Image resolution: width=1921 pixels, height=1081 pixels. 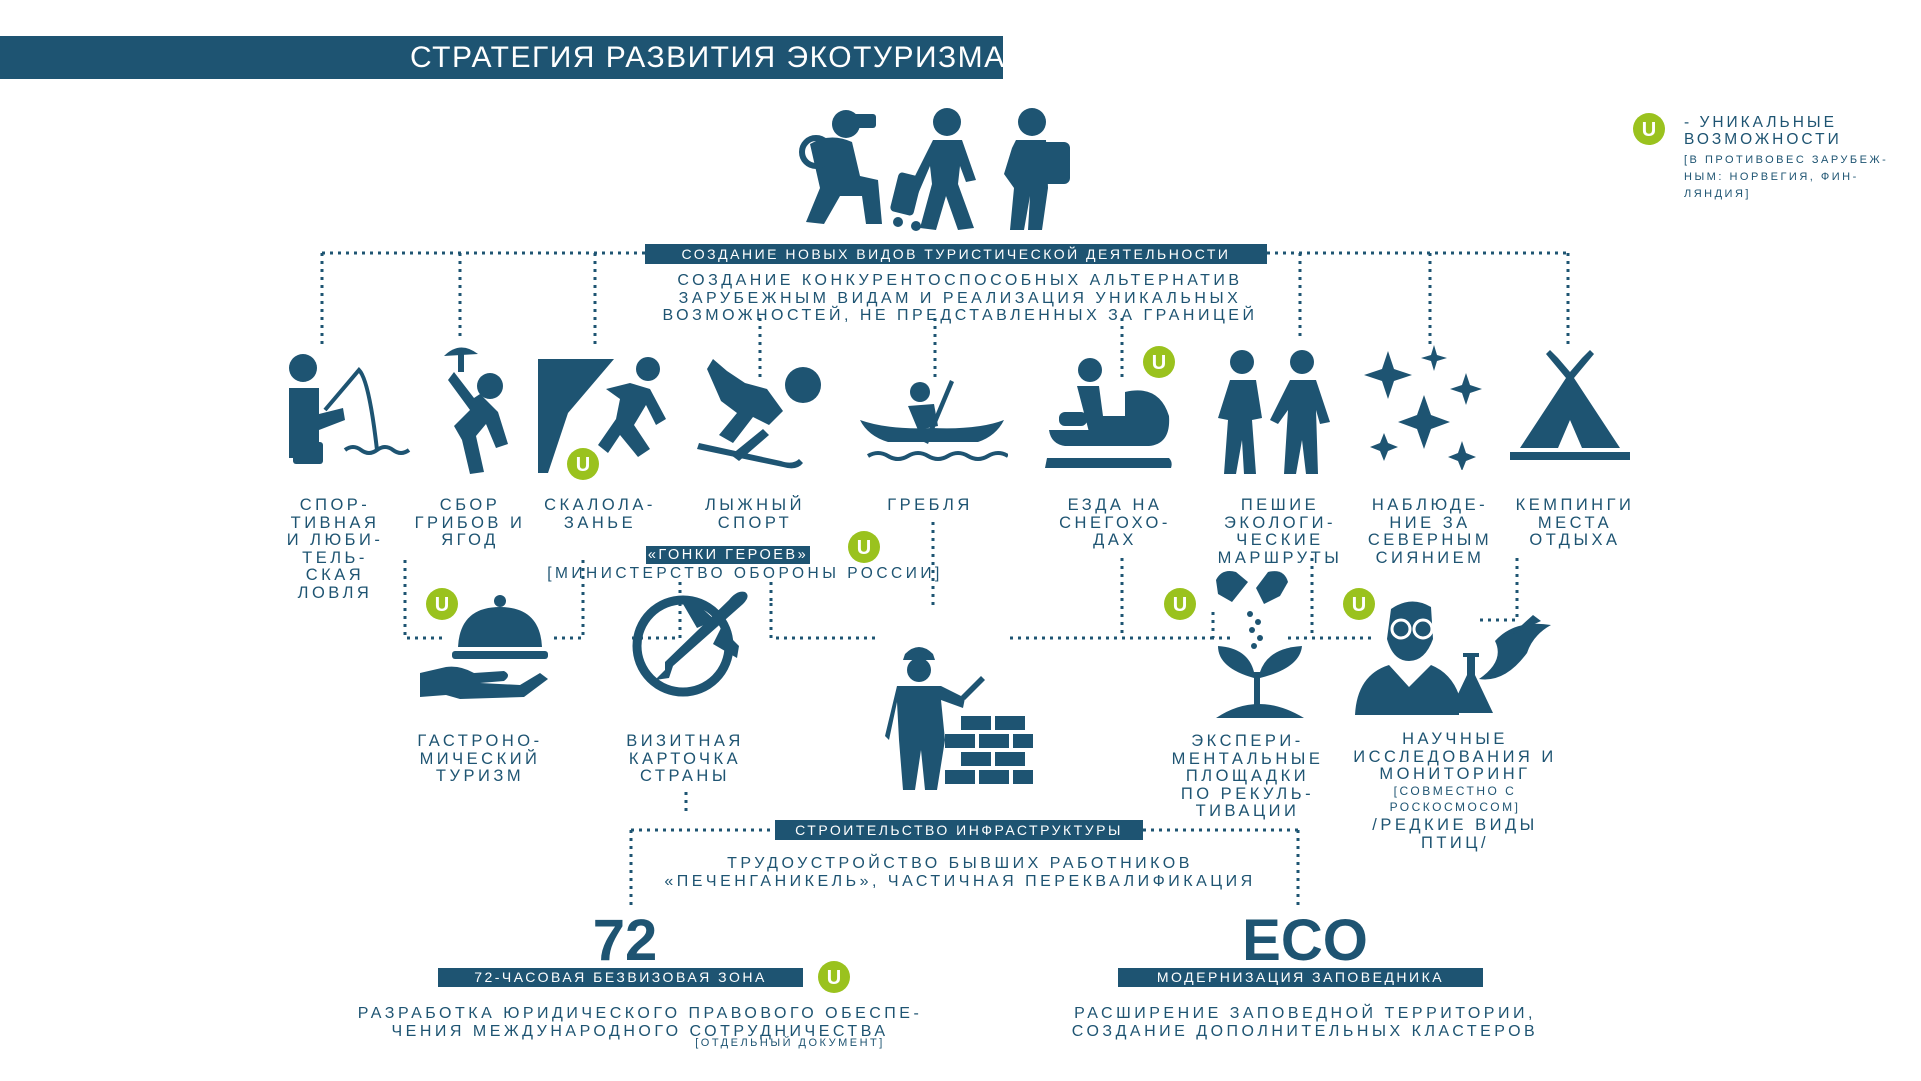 What do you see at coordinates (600, 514) in the screenshot?
I see `activity-label-climbing: СКАЛОЛА- ЗАНЬЕ` at bounding box center [600, 514].